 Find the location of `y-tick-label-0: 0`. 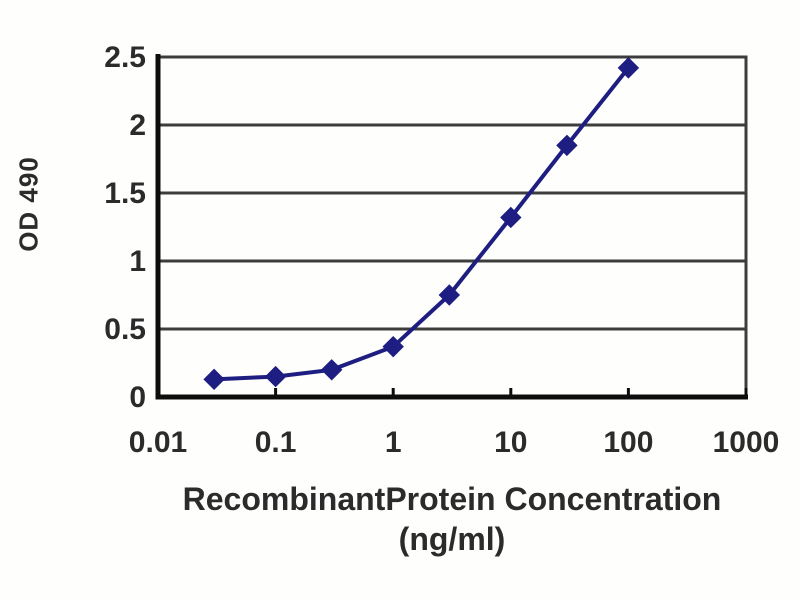

y-tick-label-0: 0 is located at coordinates (137, 397).